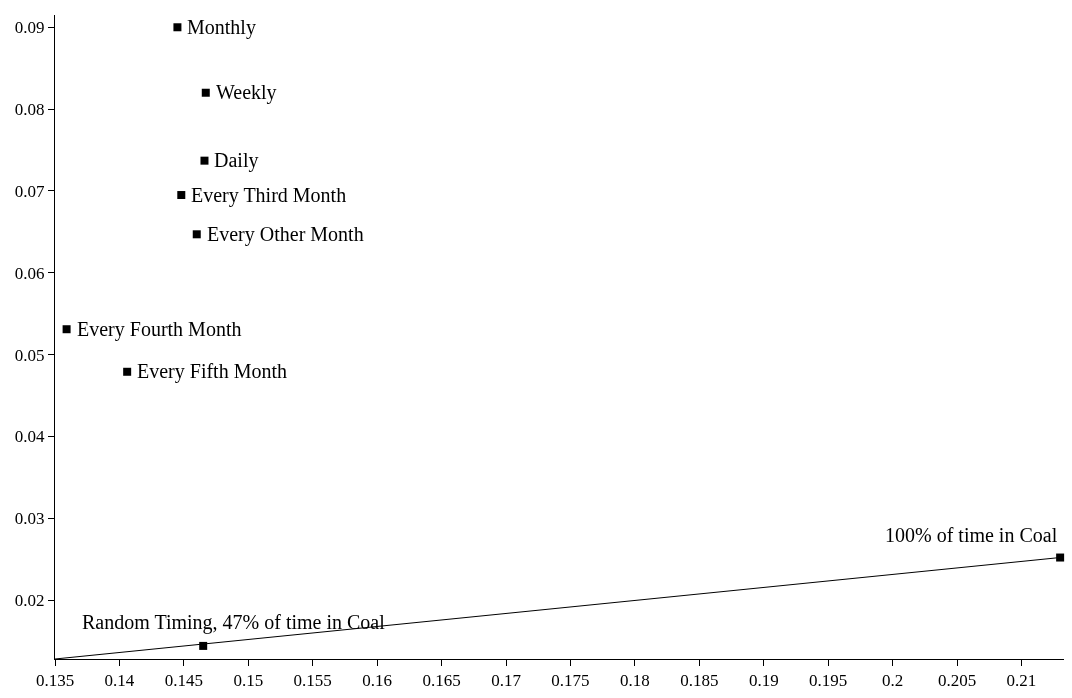 The height and width of the screenshot is (698, 1072). What do you see at coordinates (570, 681) in the screenshot?
I see `x-tick-label: 0.175` at bounding box center [570, 681].